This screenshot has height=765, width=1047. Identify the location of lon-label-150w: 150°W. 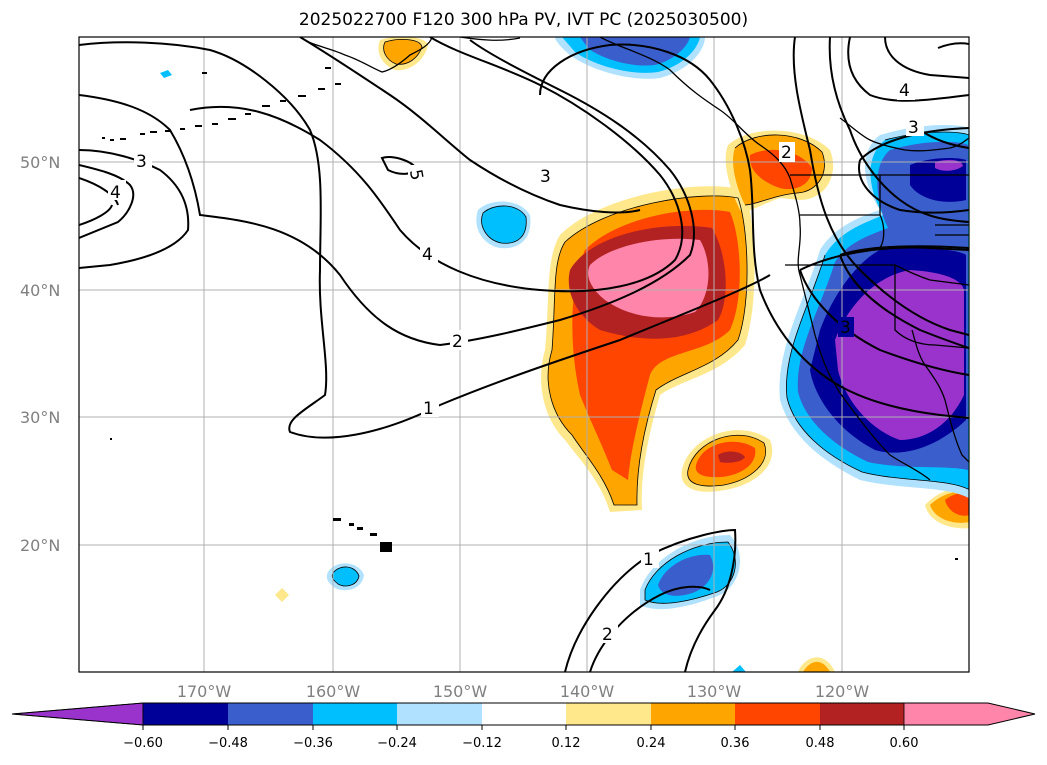
(460, 691).